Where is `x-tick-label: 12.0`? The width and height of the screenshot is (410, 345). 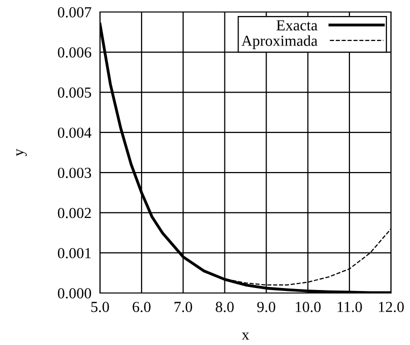 x-tick-label: 12.0 is located at coordinates (391, 307).